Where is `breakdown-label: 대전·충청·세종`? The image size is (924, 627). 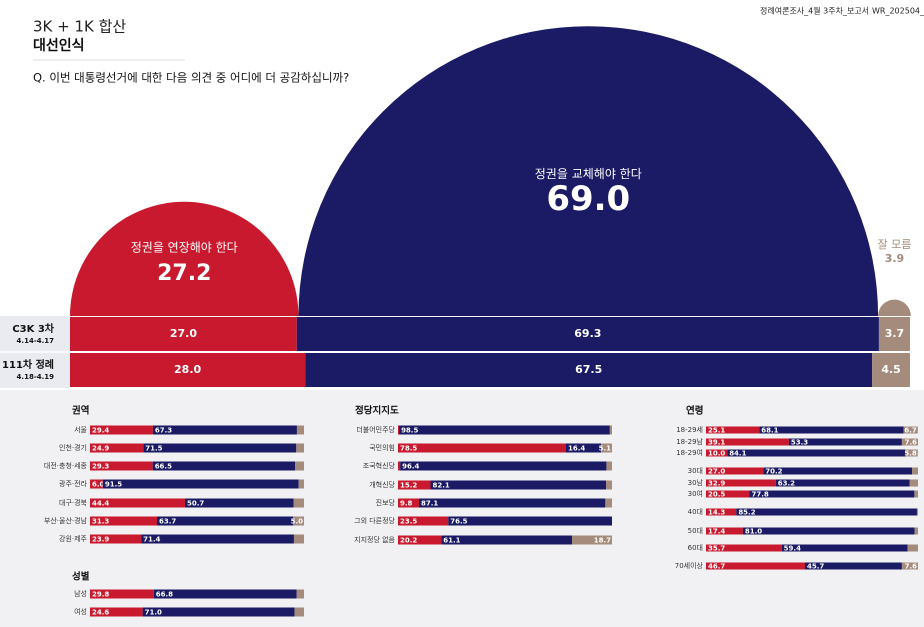
breakdown-label: 대전·충청·세종 is located at coordinates (66, 465).